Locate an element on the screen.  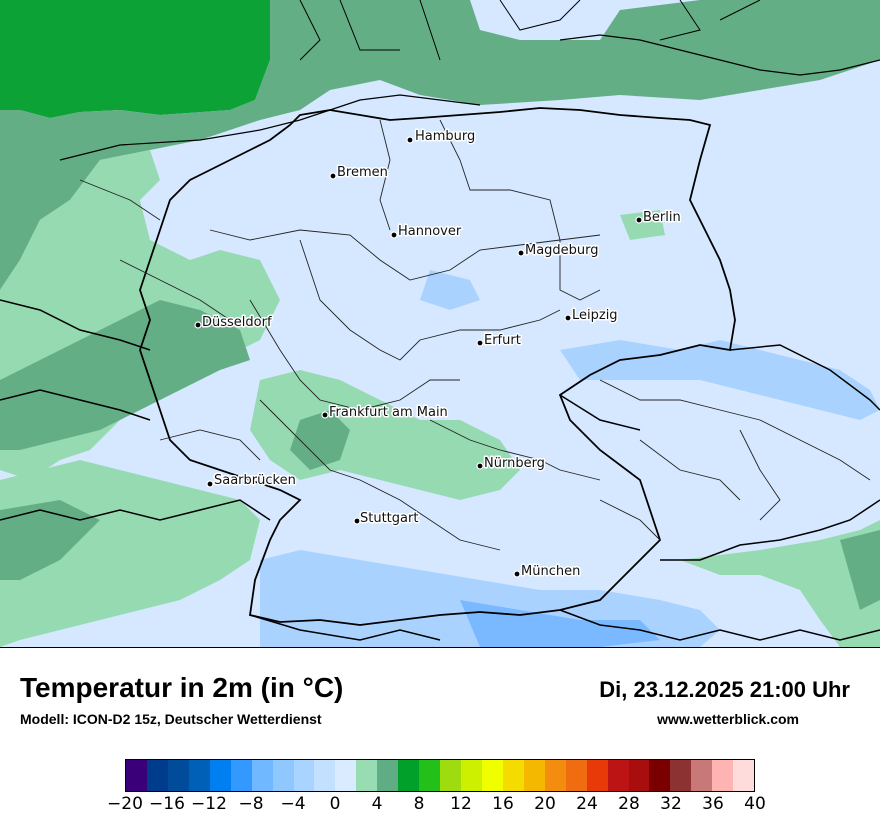
city-saarbruecken: Saarbrücken is located at coordinates (251, 481).